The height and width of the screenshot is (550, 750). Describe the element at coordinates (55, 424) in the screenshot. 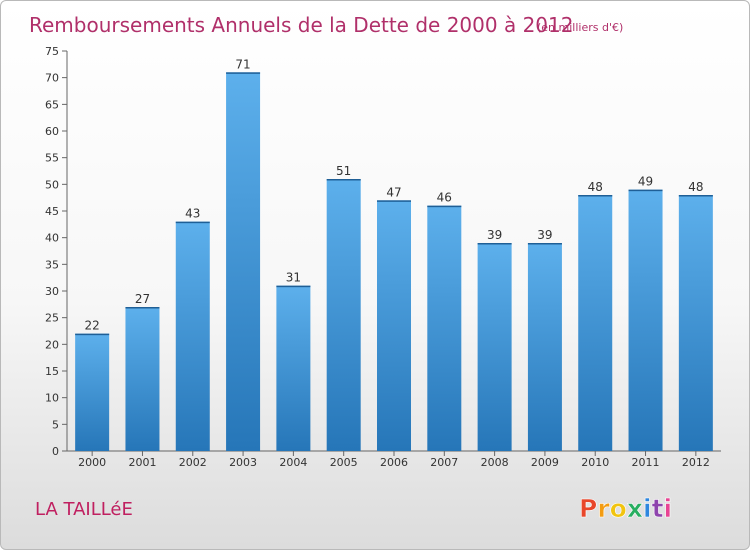

I see `y-tick-label: 5` at that location.